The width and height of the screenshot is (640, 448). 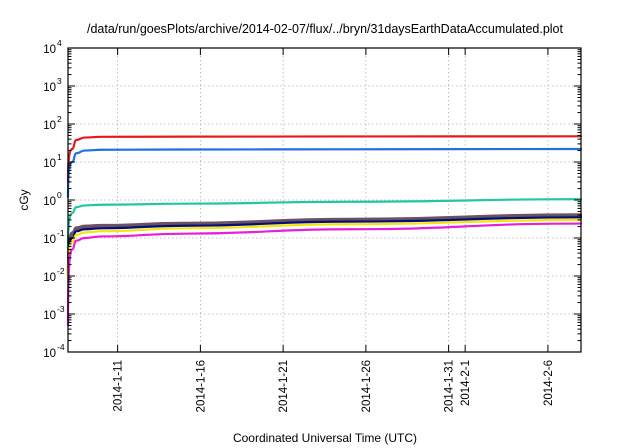 I want to click on y-axis-label: cGy, so click(x=24, y=199).